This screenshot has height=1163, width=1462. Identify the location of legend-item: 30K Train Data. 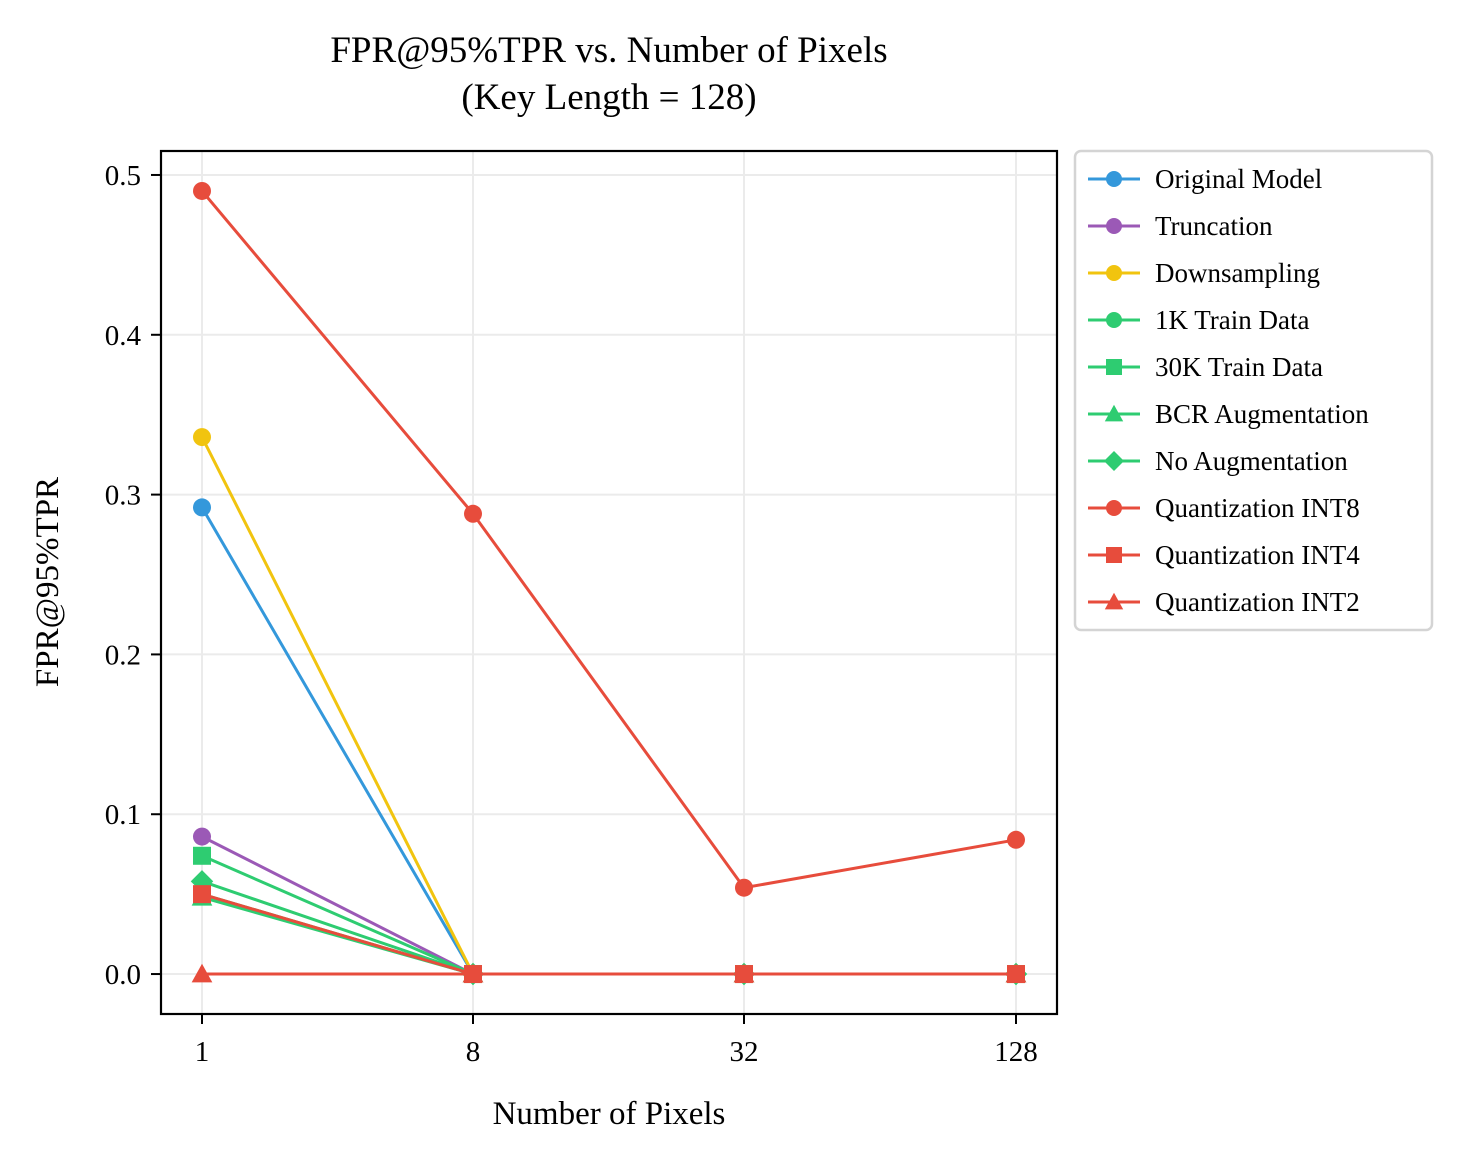
(1205, 367).